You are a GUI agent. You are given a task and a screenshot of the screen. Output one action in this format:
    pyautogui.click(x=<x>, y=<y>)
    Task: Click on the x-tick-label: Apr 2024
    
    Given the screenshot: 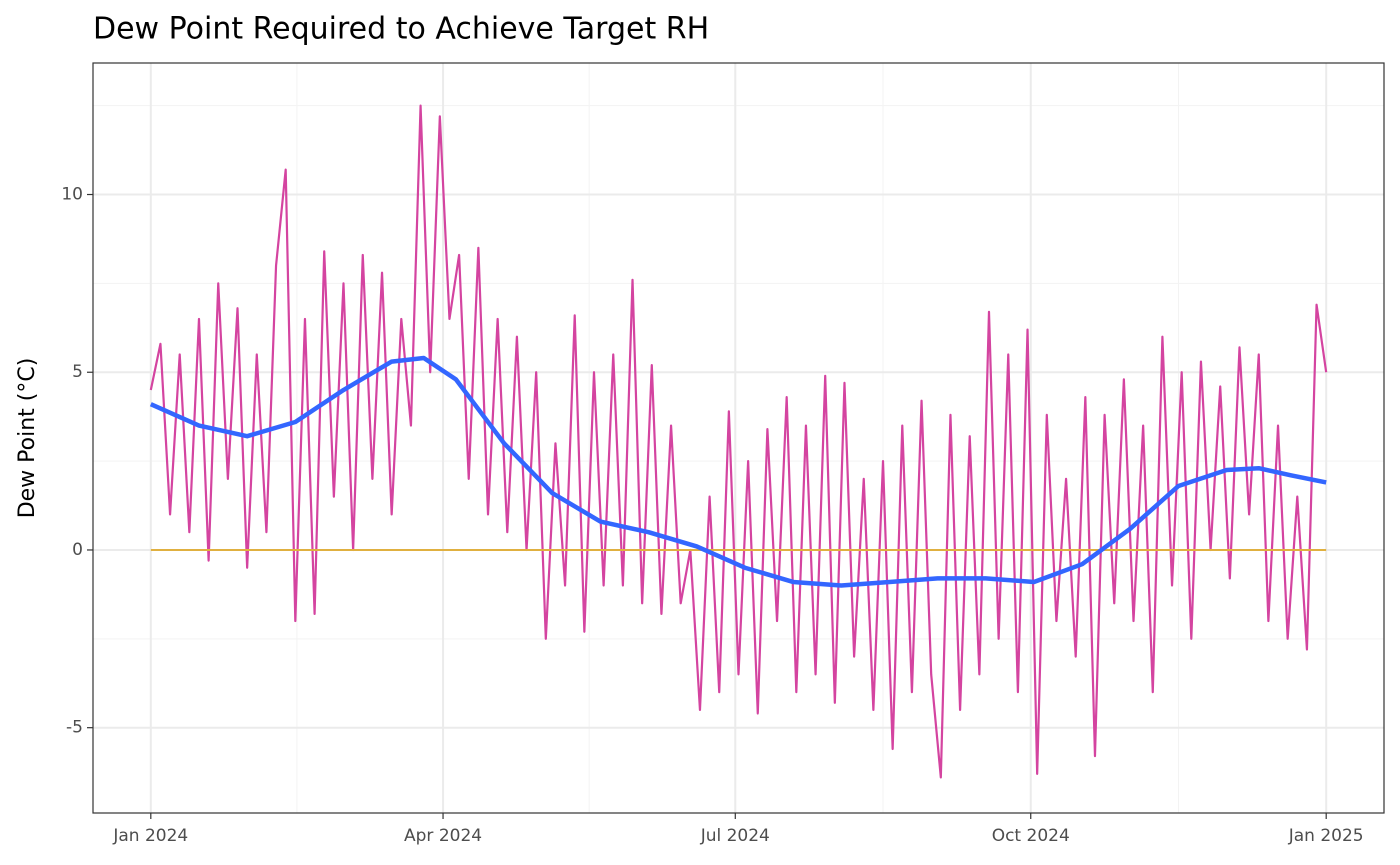 What is the action you would take?
    pyautogui.click(x=443, y=836)
    